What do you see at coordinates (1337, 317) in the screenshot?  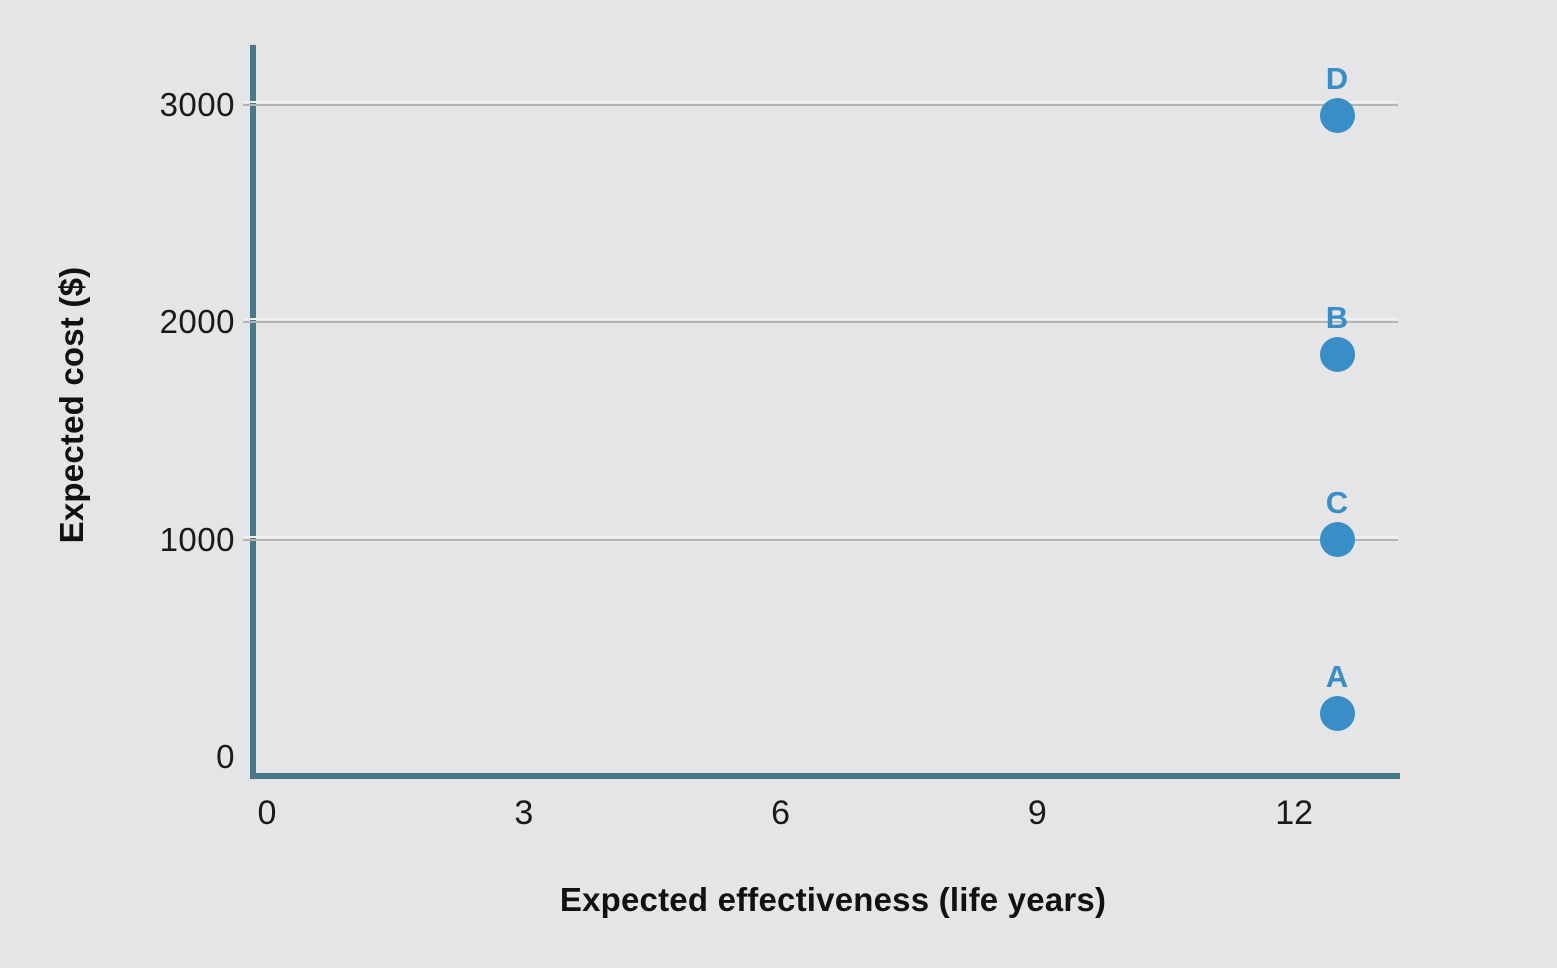 I see `point-label-b: B` at bounding box center [1337, 317].